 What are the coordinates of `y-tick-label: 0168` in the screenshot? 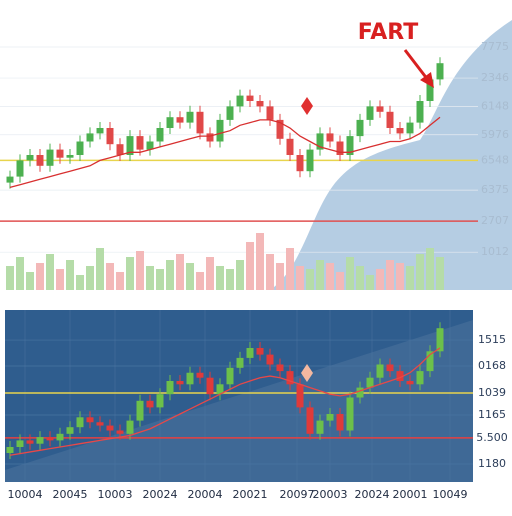 It's located at (492, 365).